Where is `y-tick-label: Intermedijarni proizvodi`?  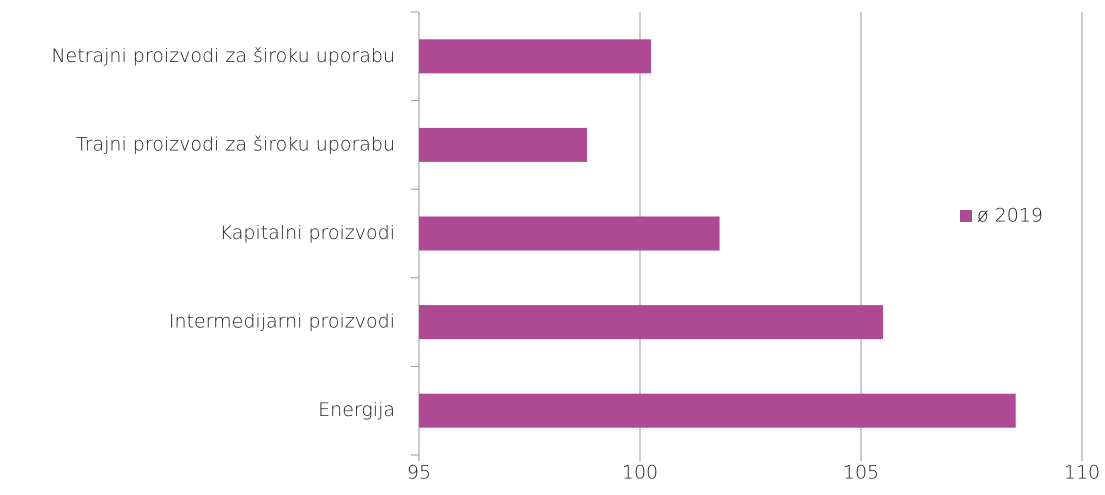
y-tick-label: Intermedijarni proizvodi is located at coordinates (282, 322).